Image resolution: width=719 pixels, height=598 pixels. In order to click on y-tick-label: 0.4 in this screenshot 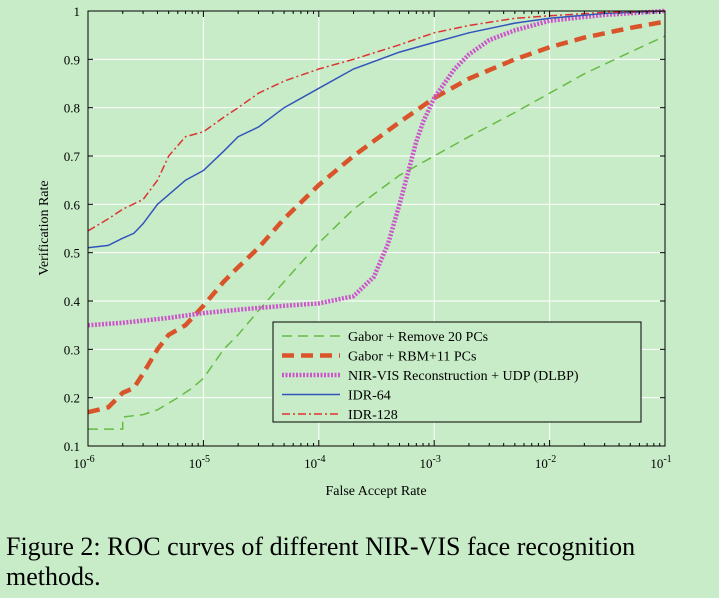, I will do `click(72, 301)`.